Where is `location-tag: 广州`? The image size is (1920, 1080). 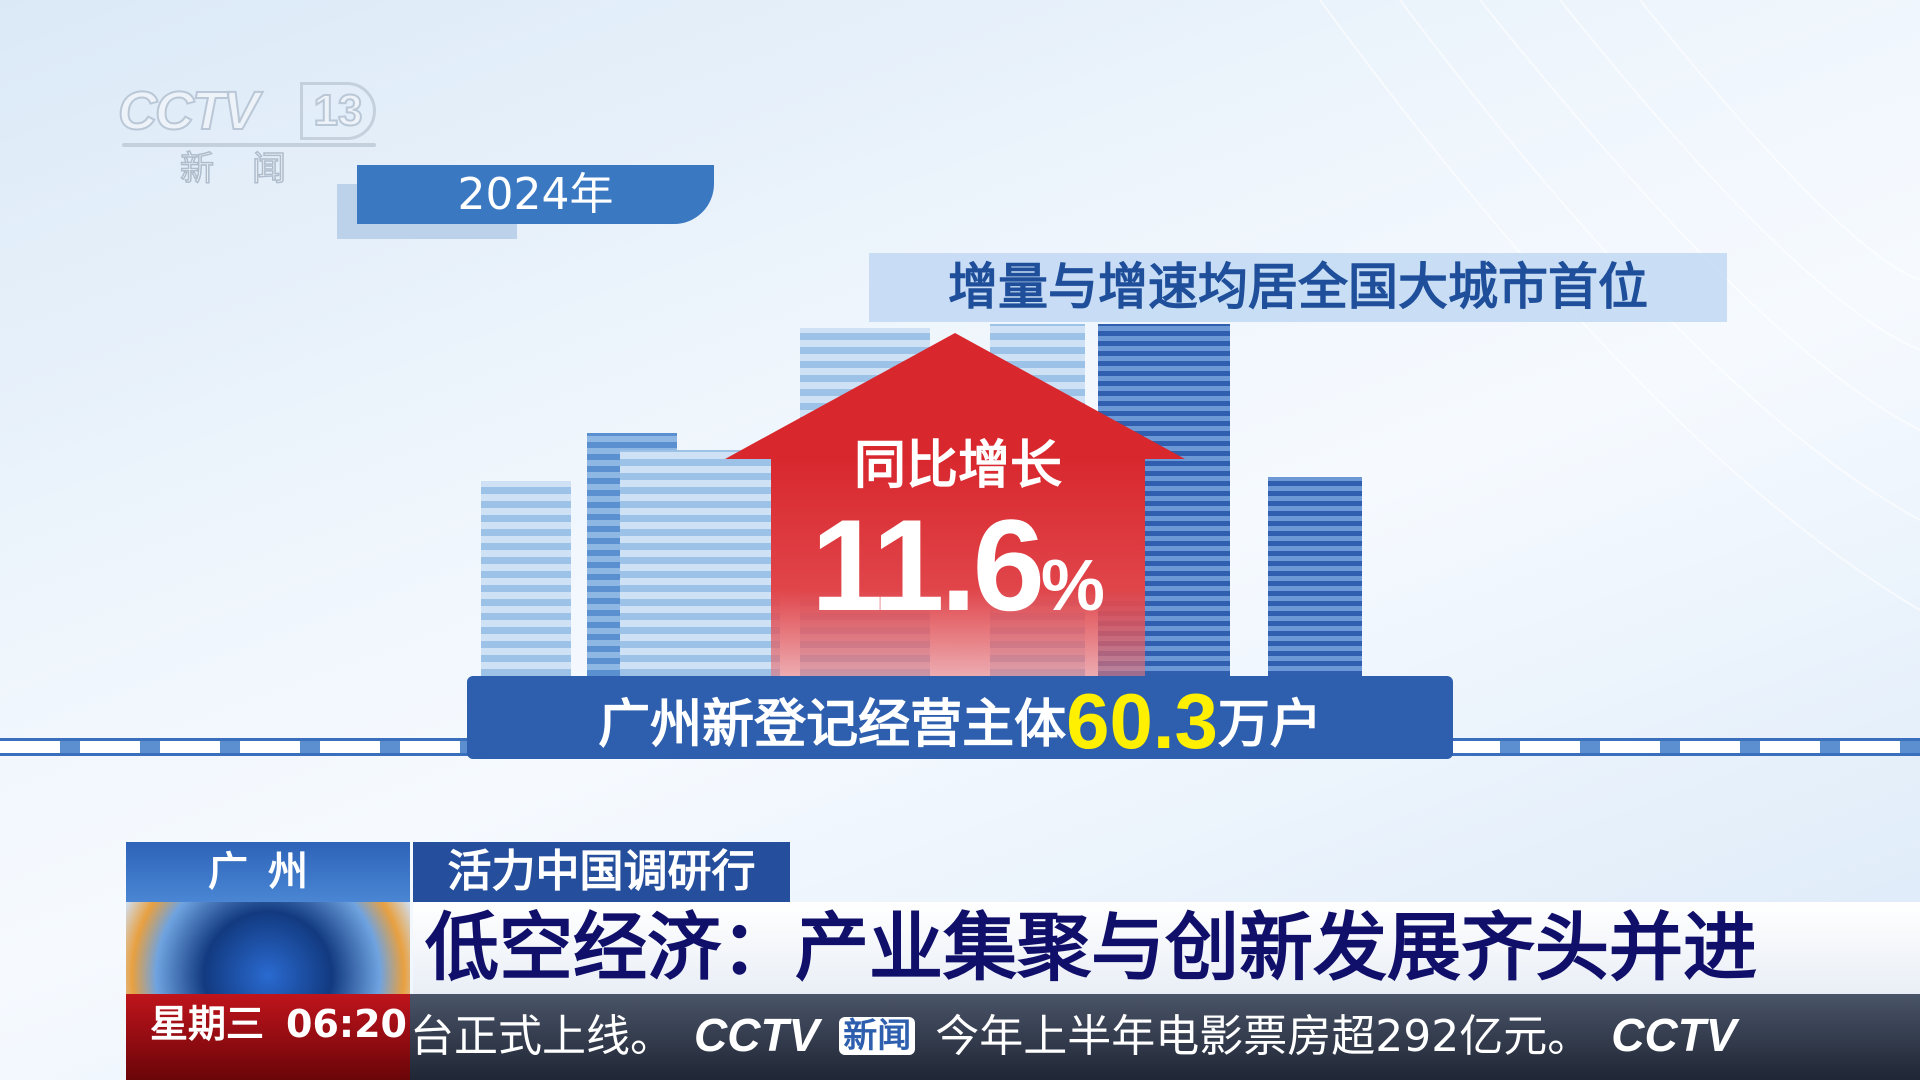
location-tag: 广州 is located at coordinates (268, 872).